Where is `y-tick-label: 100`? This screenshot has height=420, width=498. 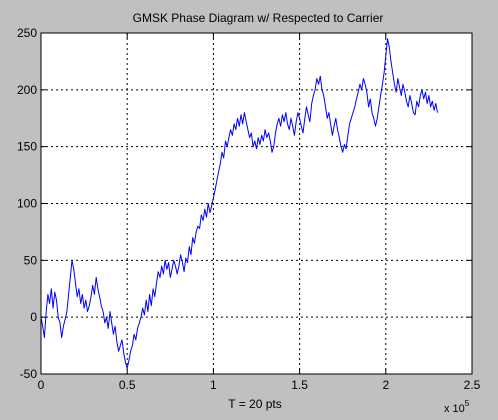 y-tick-label: 100 is located at coordinates (27, 204).